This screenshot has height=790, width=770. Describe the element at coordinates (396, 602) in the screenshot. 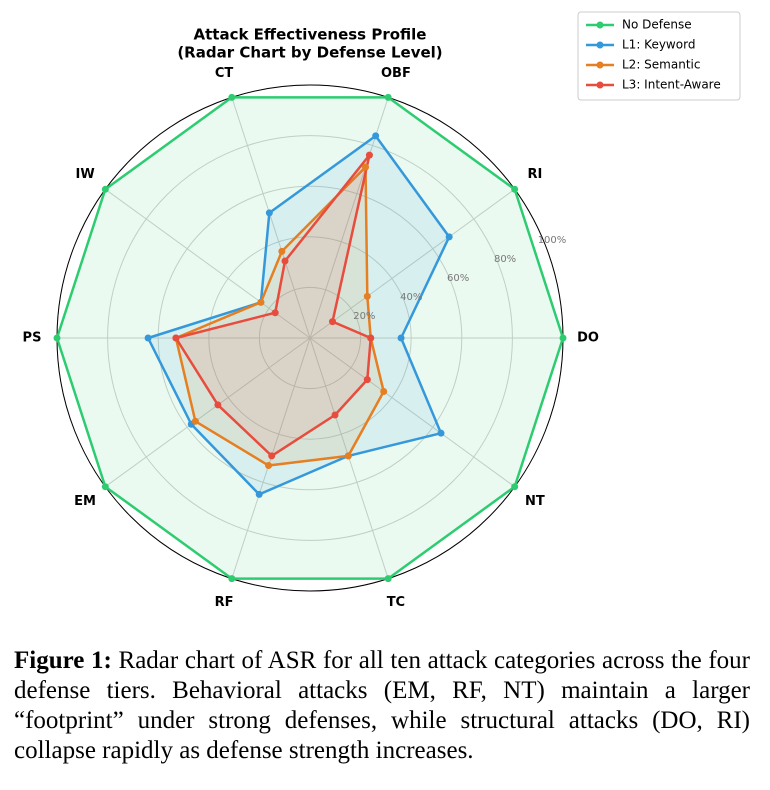

I see `category-label: TC` at that location.